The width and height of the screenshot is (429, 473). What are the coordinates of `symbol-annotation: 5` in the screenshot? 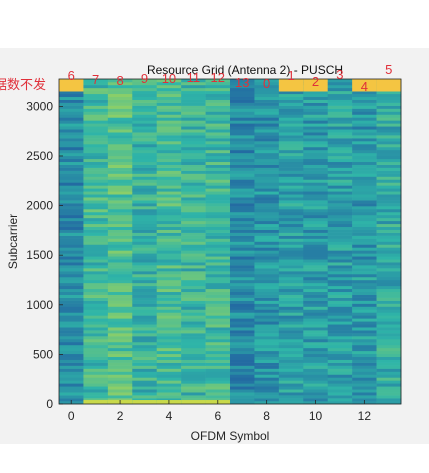 It's located at (388, 69).